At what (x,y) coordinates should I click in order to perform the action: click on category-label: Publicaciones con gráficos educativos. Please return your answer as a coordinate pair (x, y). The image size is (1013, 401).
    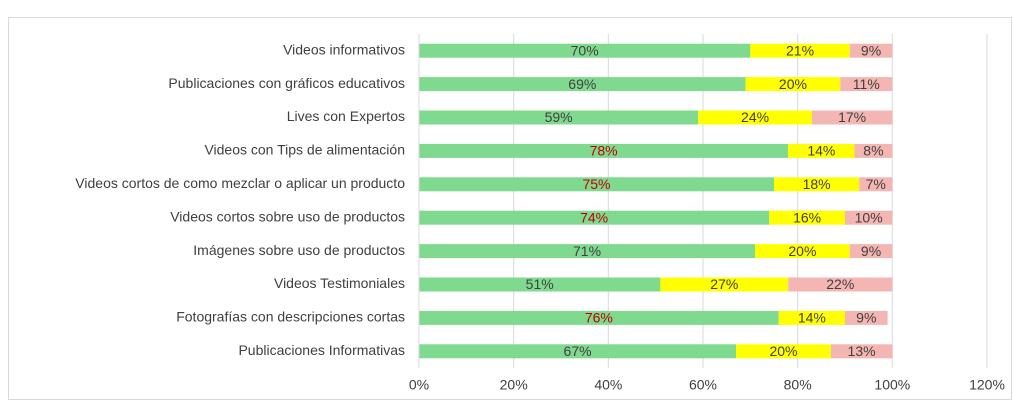
    Looking at the image, I should click on (286, 83).